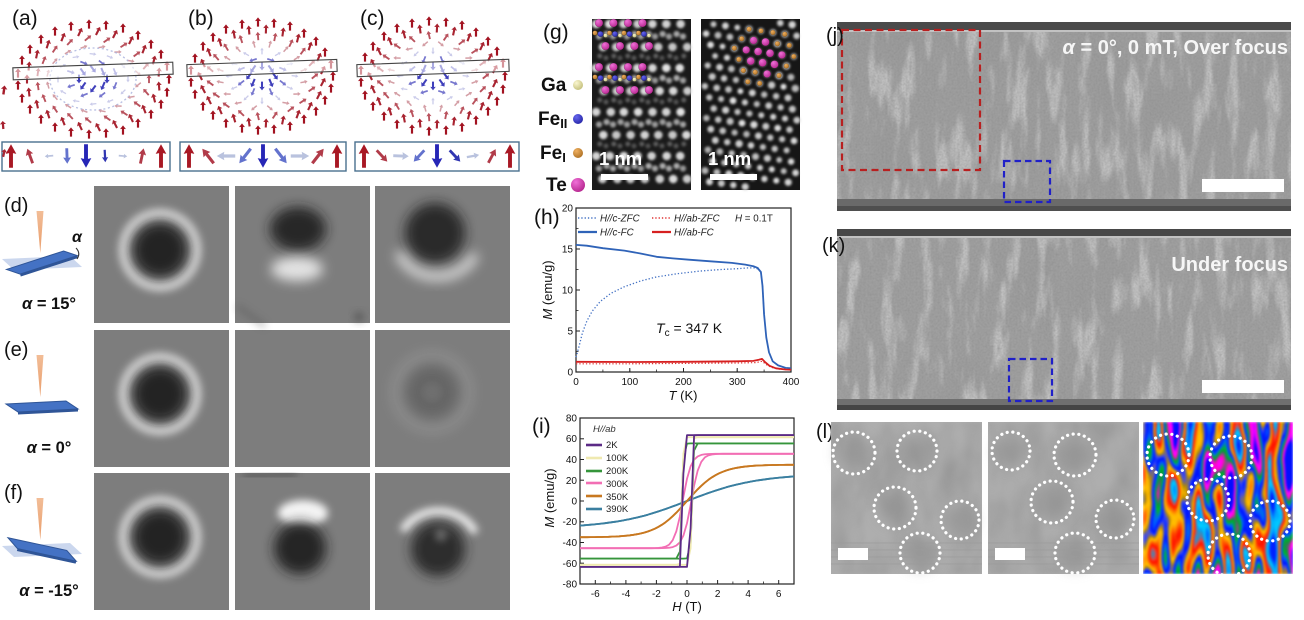 The height and width of the screenshot is (620, 1304). I want to click on svg-text: (c), so click(372, 18).